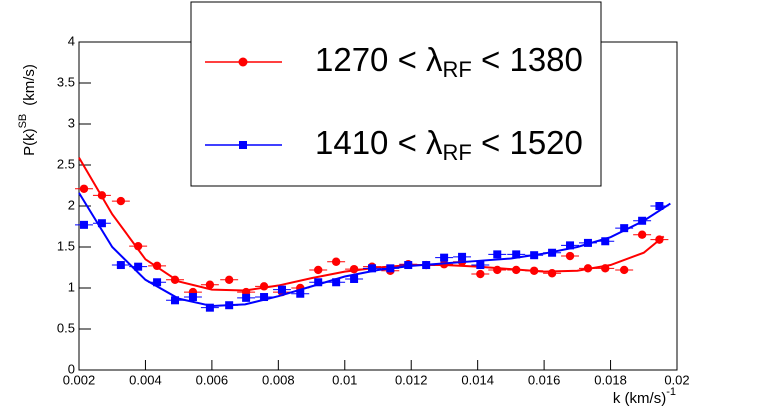 The image size is (763, 411). What do you see at coordinates (79, 379) in the screenshot?
I see `x-tick-label: 0.002` at bounding box center [79, 379].